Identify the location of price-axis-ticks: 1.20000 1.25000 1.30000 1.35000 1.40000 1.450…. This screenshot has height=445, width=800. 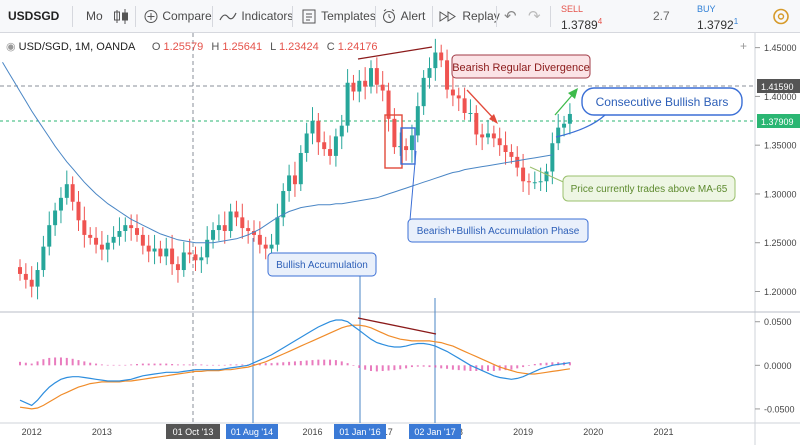
(776, 170).